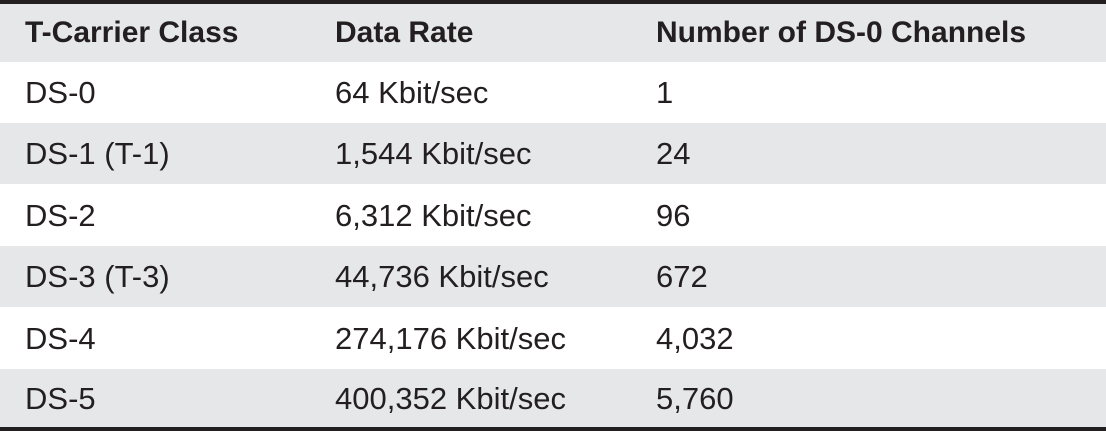 This screenshot has height=431, width=1106. I want to click on table-row: DS-4 274,176 Kbit/sec 4,032, so click(553, 338).